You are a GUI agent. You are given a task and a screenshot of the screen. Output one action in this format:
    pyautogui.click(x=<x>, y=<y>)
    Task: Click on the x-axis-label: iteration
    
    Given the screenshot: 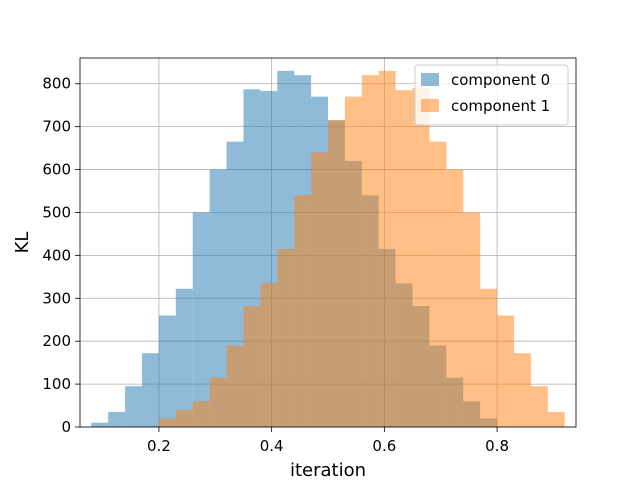 What is the action you would take?
    pyautogui.click(x=328, y=470)
    